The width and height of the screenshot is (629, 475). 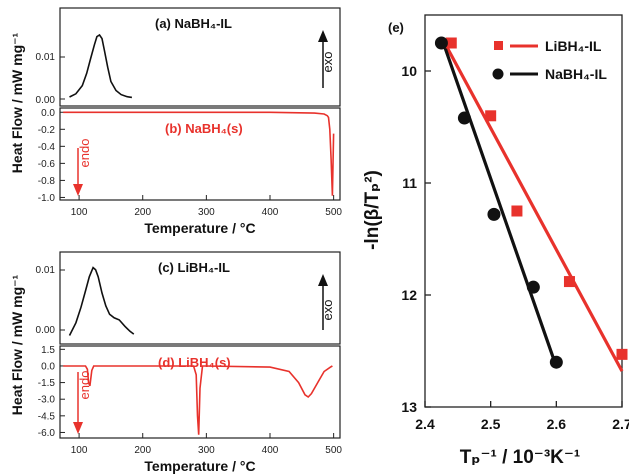 I want to click on legend-label-libh4: LiBH₄-IL, so click(x=573, y=46).